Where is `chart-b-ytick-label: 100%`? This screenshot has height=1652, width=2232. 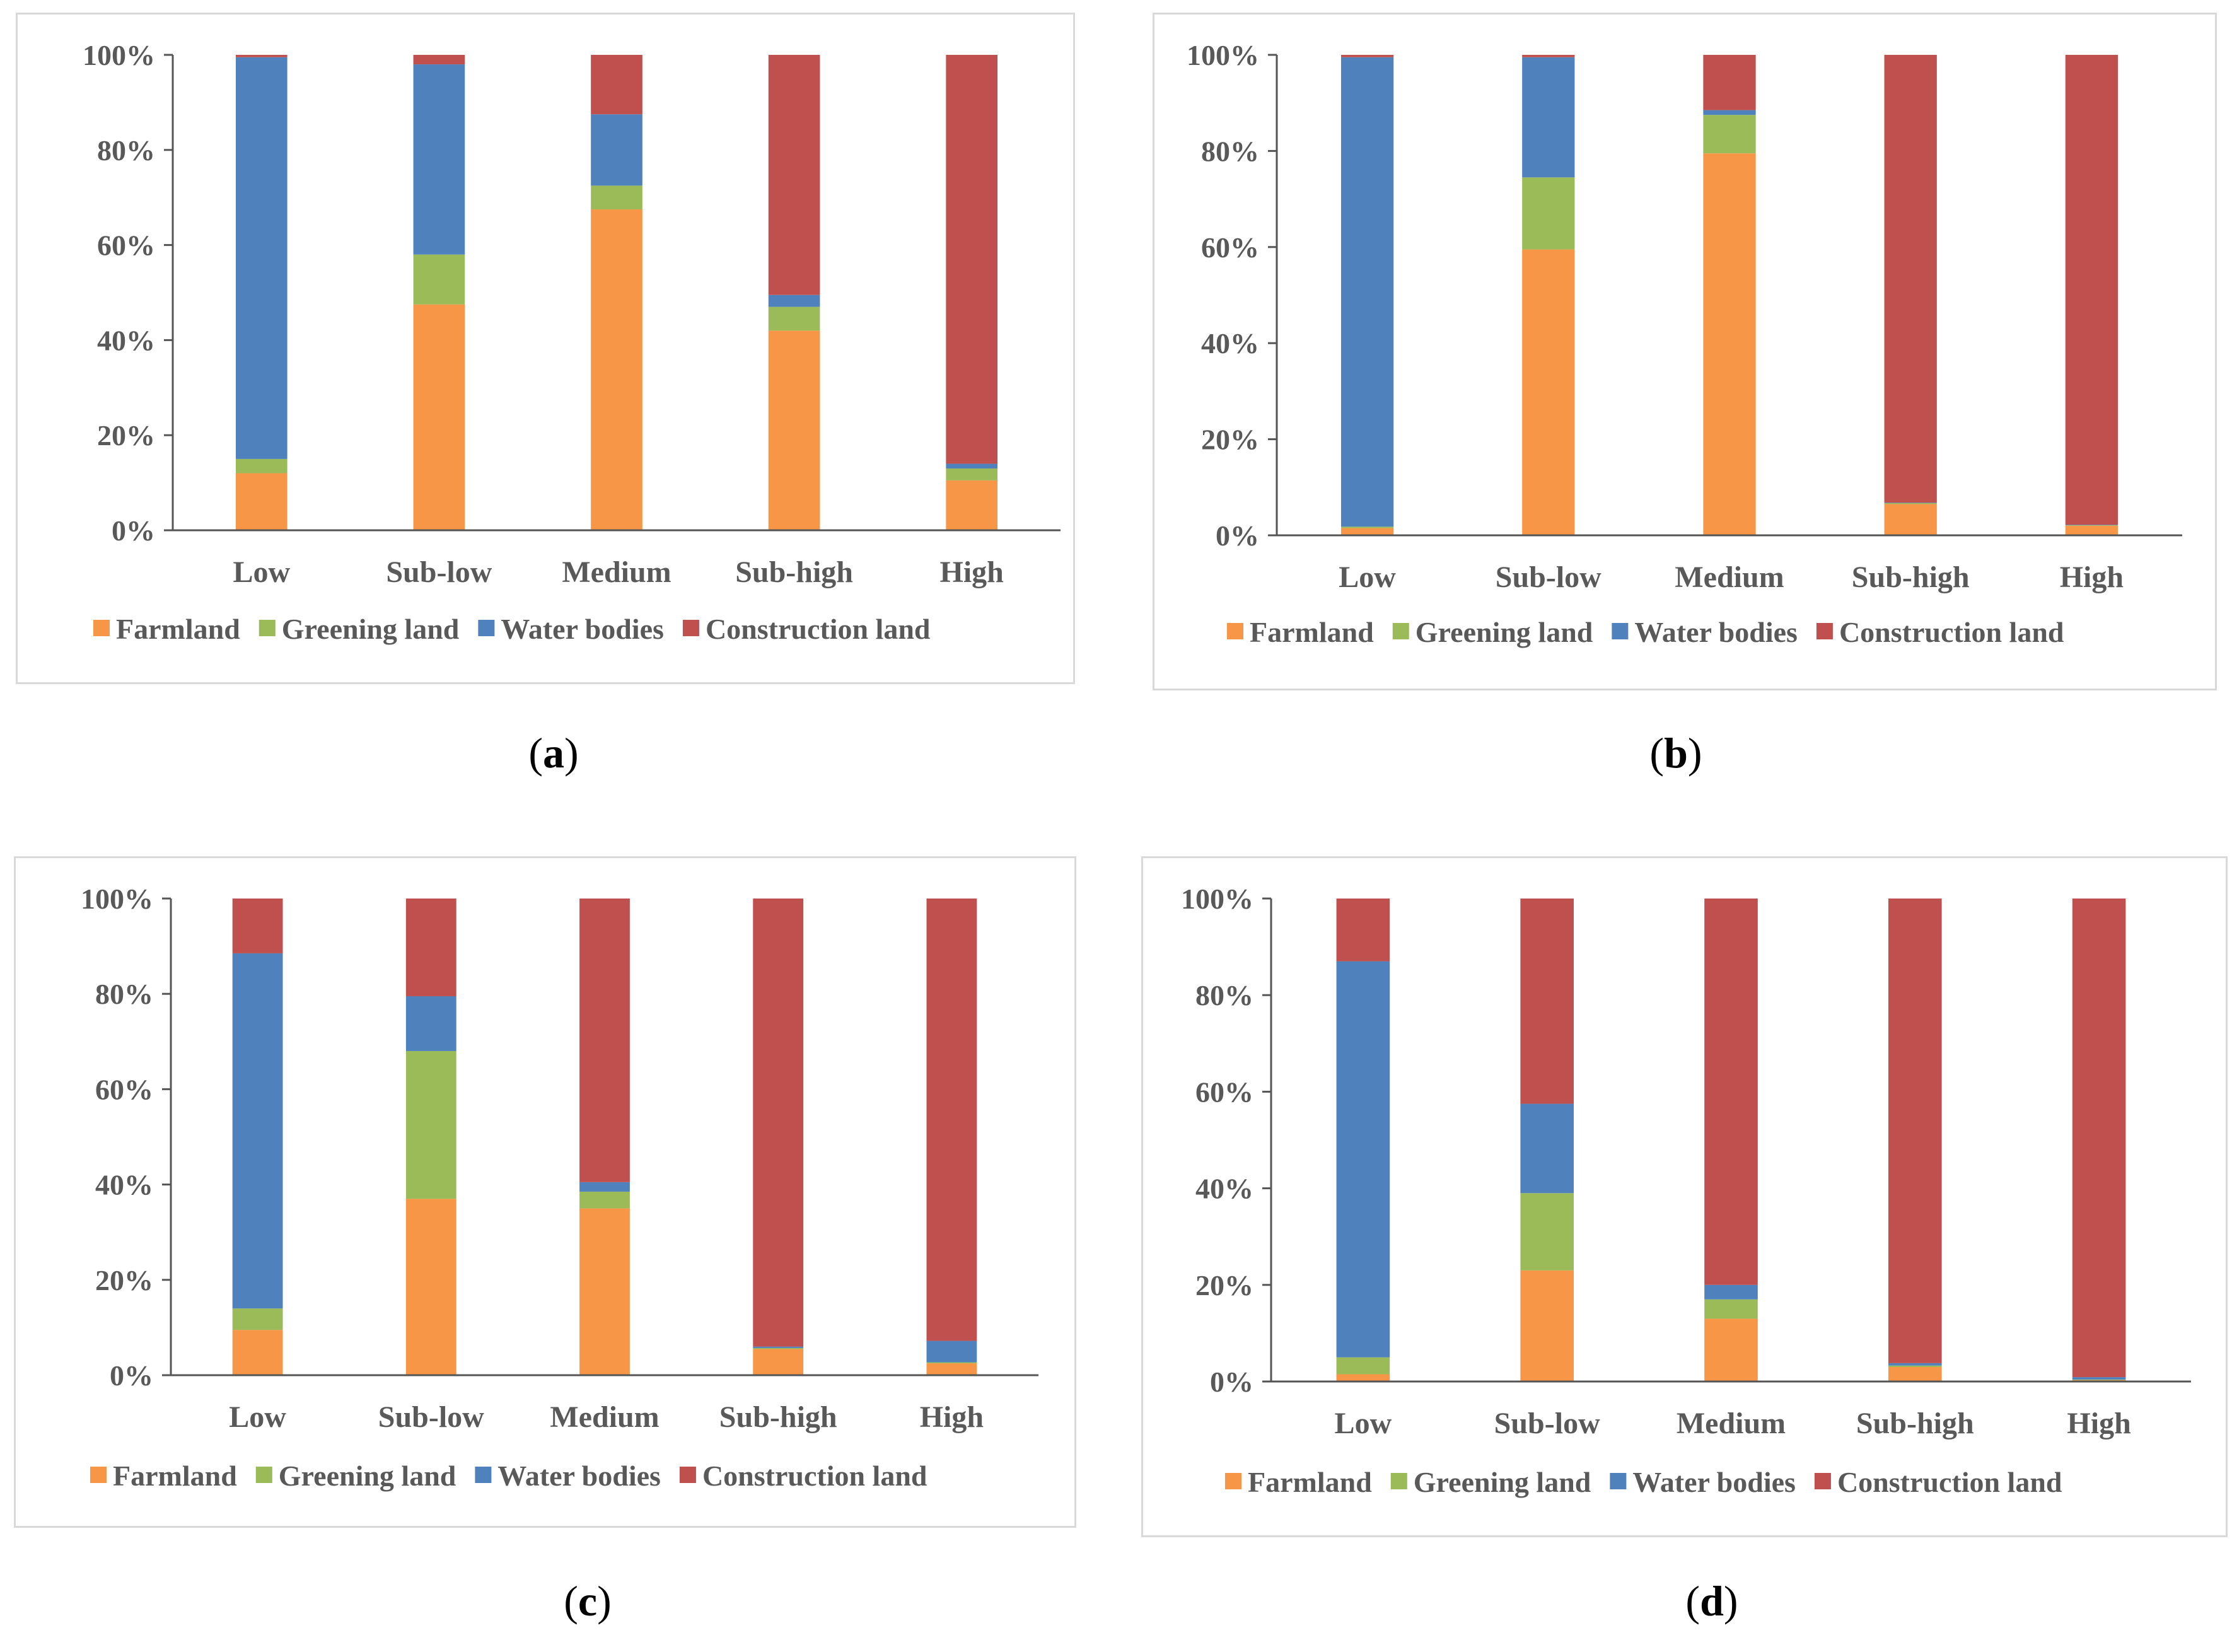
chart-b-ytick-label: 100% is located at coordinates (1223, 55).